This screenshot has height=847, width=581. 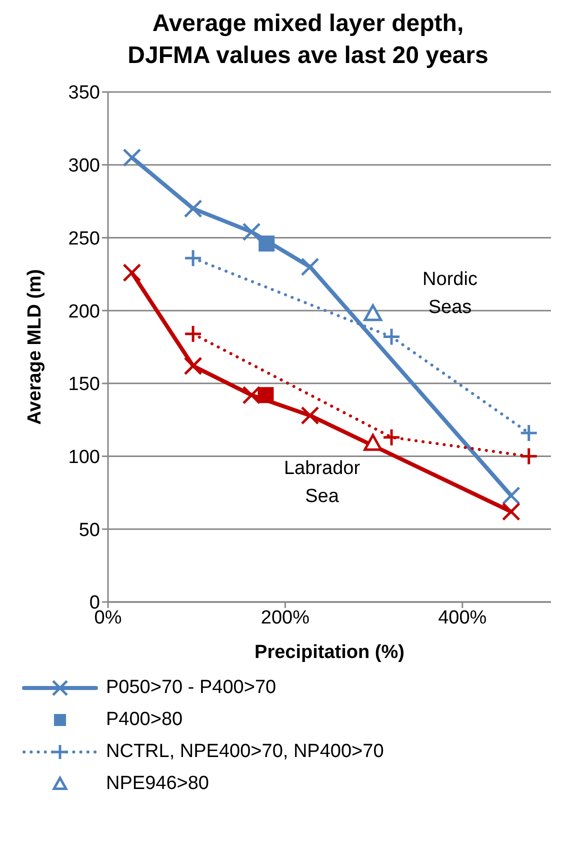 I want to click on chart-title: Average mixed layer depth, DJFMA values ave last 20 years, so click(x=308, y=40).